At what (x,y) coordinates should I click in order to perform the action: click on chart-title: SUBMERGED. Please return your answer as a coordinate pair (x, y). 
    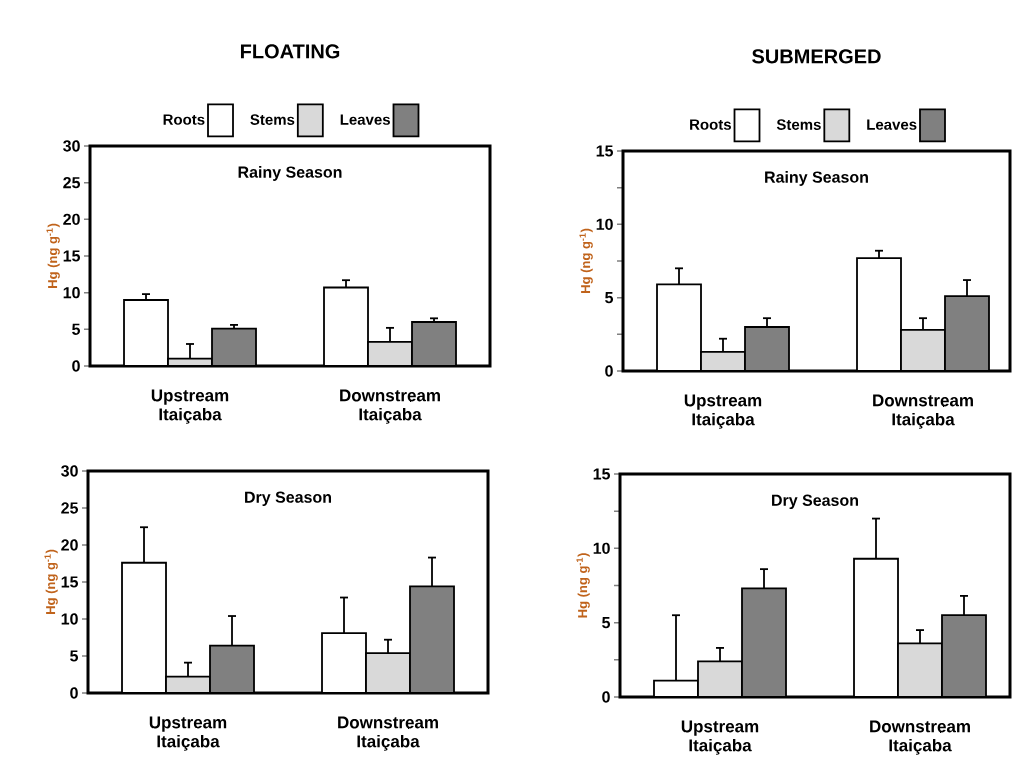
    Looking at the image, I should click on (816, 56).